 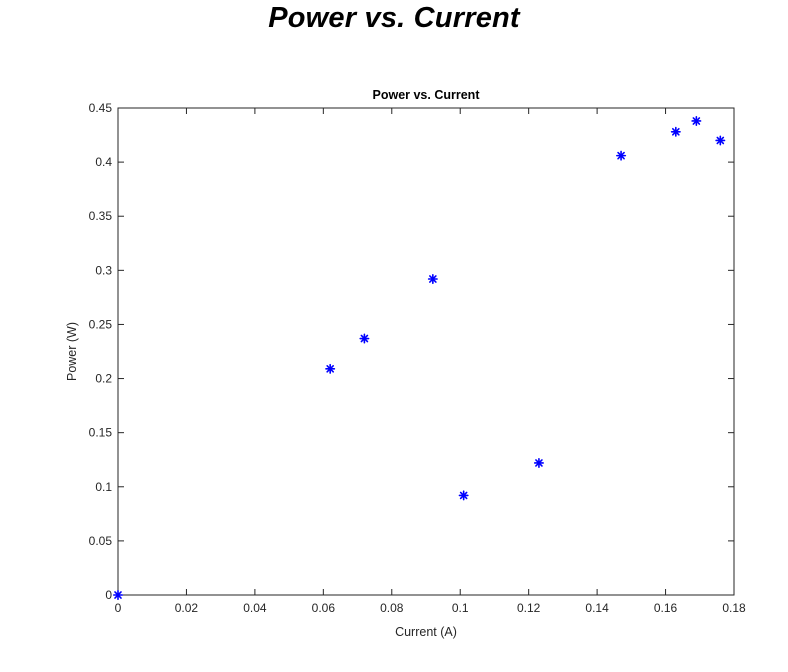 What do you see at coordinates (103, 379) in the screenshot?
I see `y-tick-label: 0.2` at bounding box center [103, 379].